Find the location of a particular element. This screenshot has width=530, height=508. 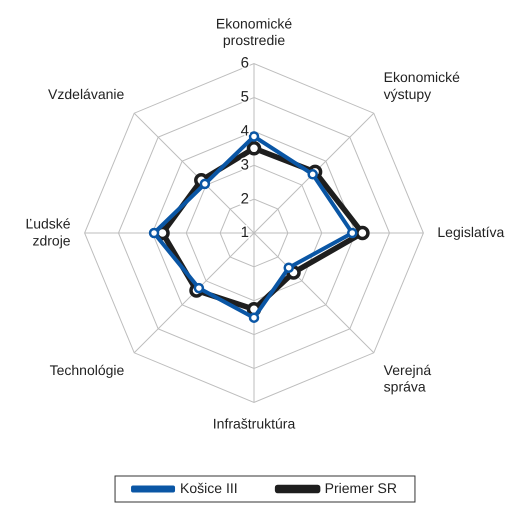

spoke-label: Verejná správa is located at coordinates (408, 378).